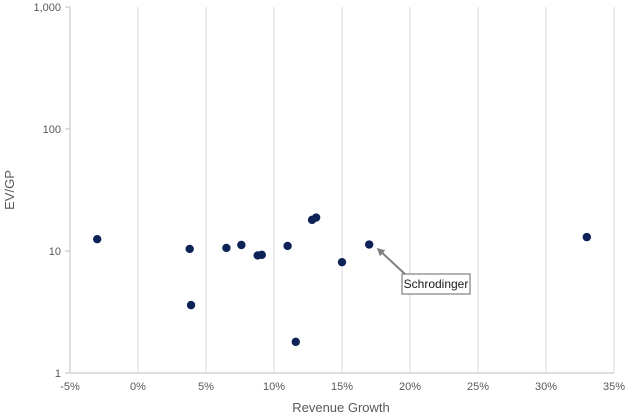 The image size is (640, 418). Describe the element at coordinates (47, 8) in the screenshot. I see `y-tick-label: 1,000` at that location.